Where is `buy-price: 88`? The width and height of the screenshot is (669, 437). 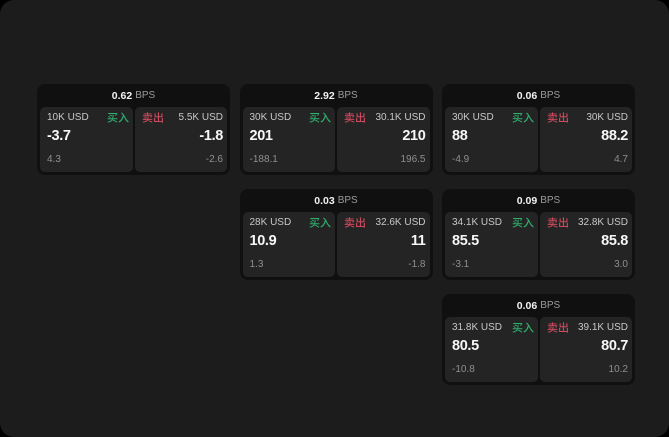
buy-price: 88 is located at coordinates (460, 136).